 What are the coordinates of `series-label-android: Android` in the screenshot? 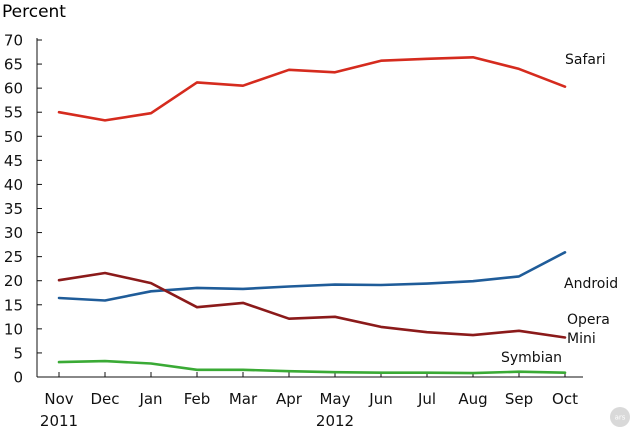 It's located at (591, 284).